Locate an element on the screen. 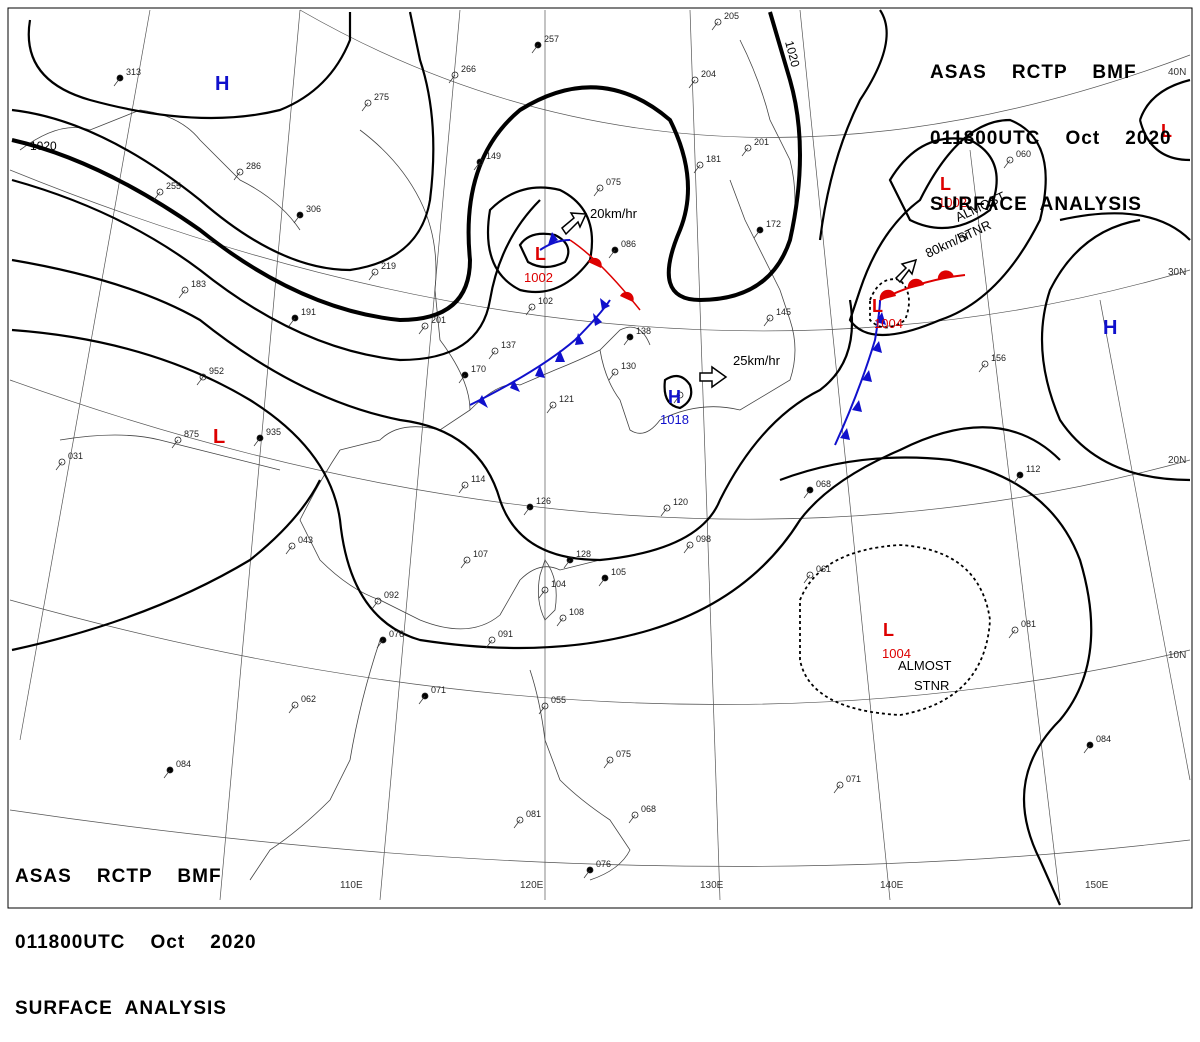  lat-label-10n: 10N is located at coordinates (1177, 655).